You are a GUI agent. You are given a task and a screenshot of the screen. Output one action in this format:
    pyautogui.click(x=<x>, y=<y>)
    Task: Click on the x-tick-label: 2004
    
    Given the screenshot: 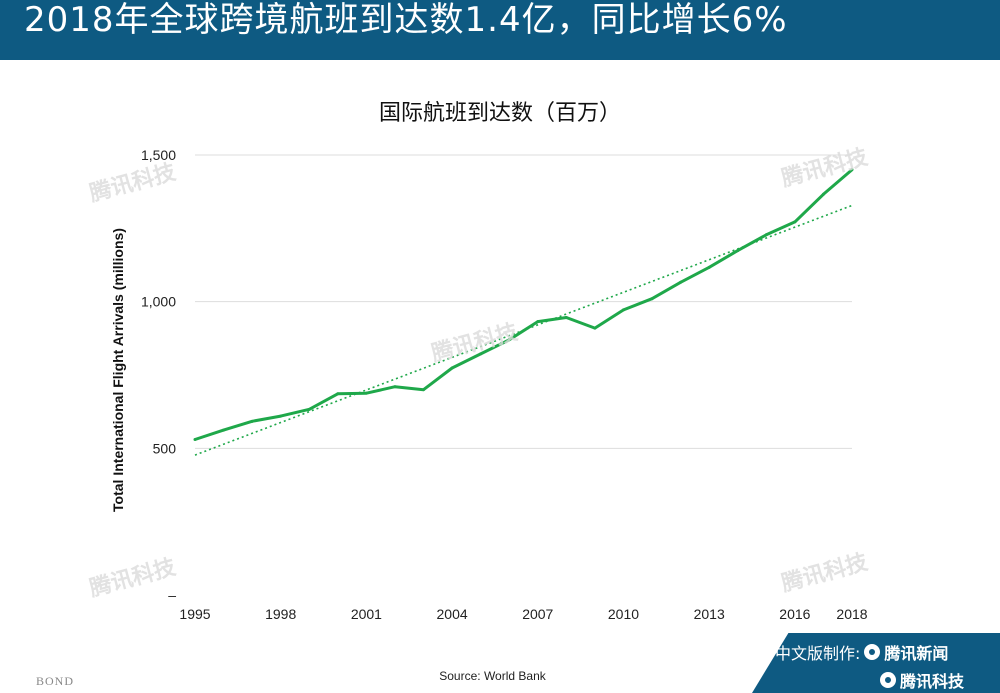 What is the action you would take?
    pyautogui.click(x=452, y=614)
    